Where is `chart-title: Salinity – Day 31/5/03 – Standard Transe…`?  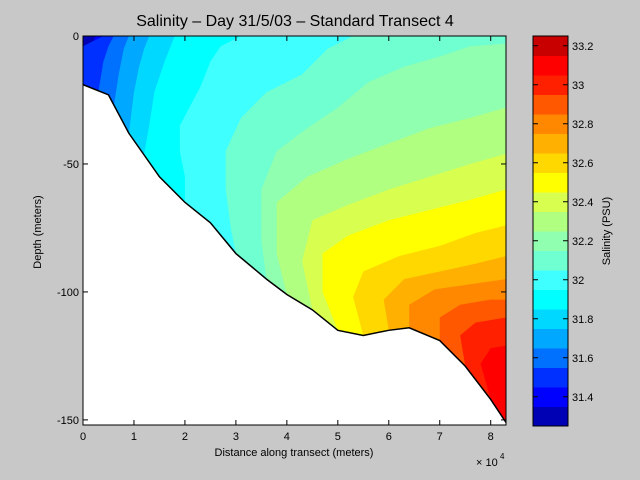 chart-title: Salinity – Day 31/5/03 – Standard Transe… is located at coordinates (295, 21).